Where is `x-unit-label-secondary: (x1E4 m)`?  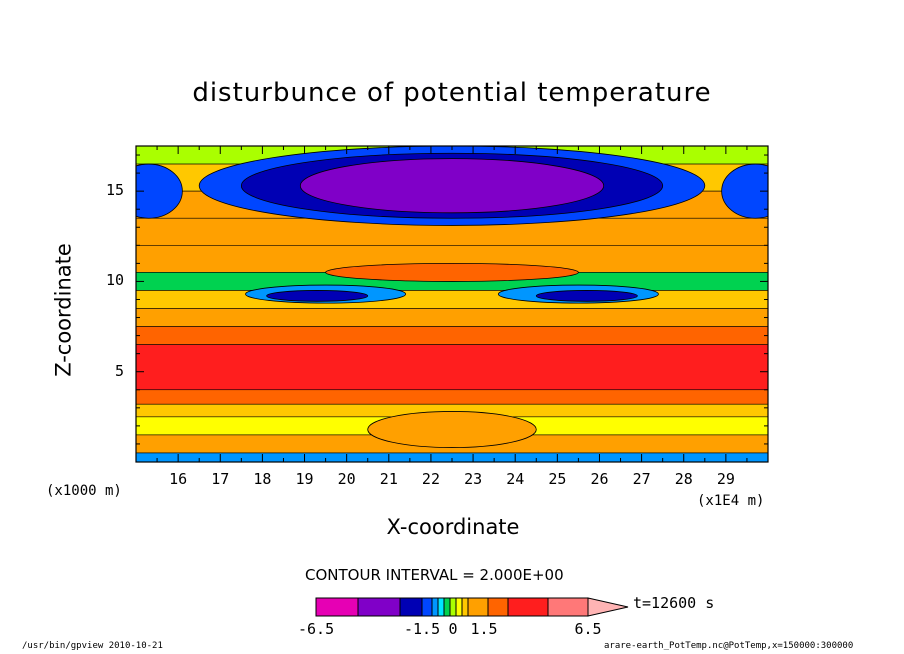
x-unit-label-secondary: (x1E4 m) is located at coordinates (731, 501).